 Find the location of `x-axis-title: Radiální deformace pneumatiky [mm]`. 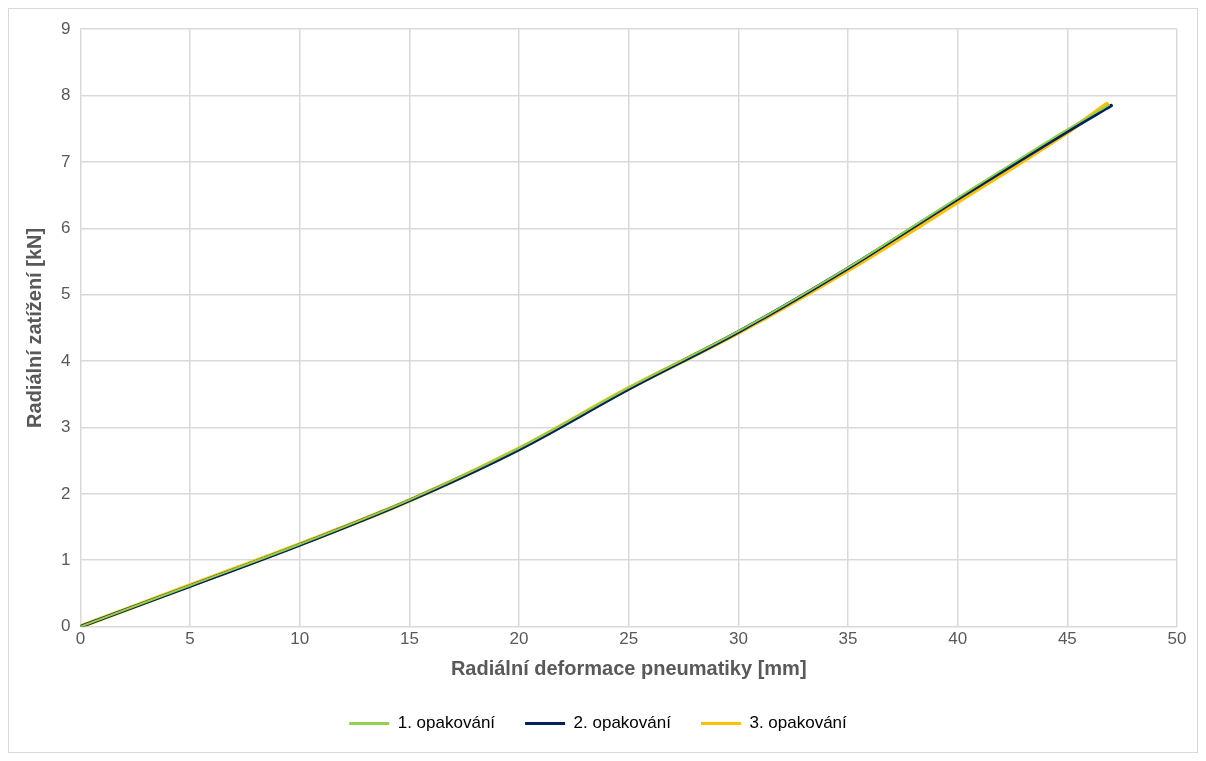

x-axis-title: Radiální deformace pneumatiky [mm] is located at coordinates (628, 667).